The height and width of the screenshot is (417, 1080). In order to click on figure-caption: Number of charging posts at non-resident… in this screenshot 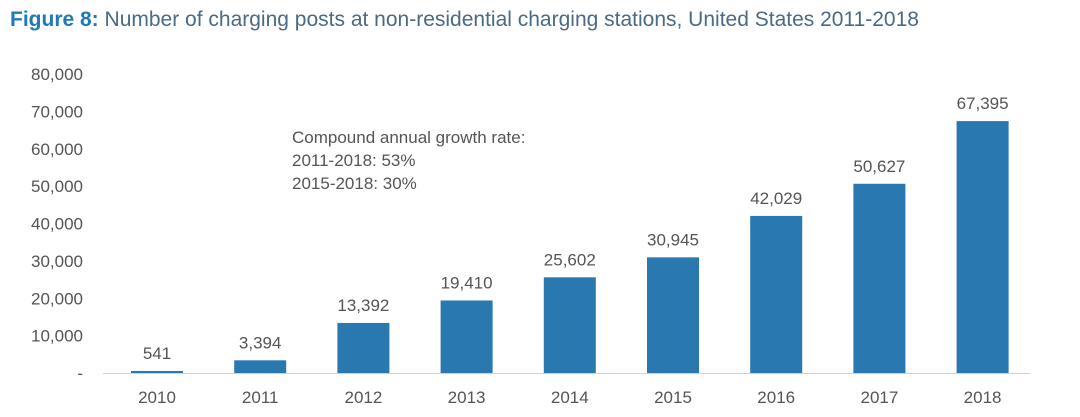, I will do `click(511, 19)`.